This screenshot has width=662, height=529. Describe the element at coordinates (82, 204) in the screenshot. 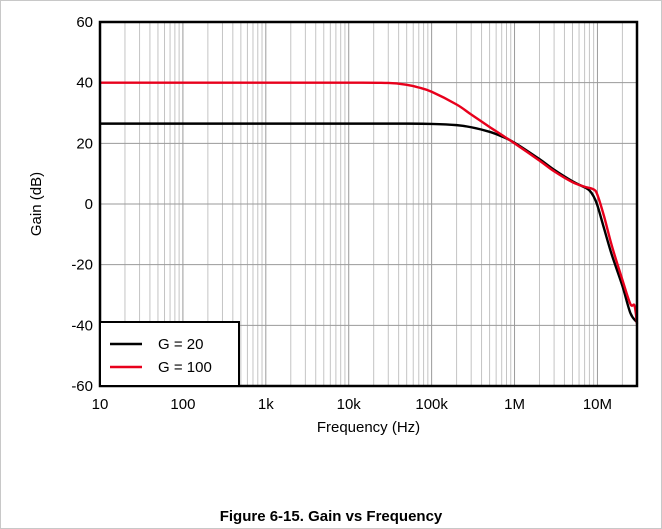

I see `y-tick-labels: -60 -40 -20 0 20 40 60` at that location.